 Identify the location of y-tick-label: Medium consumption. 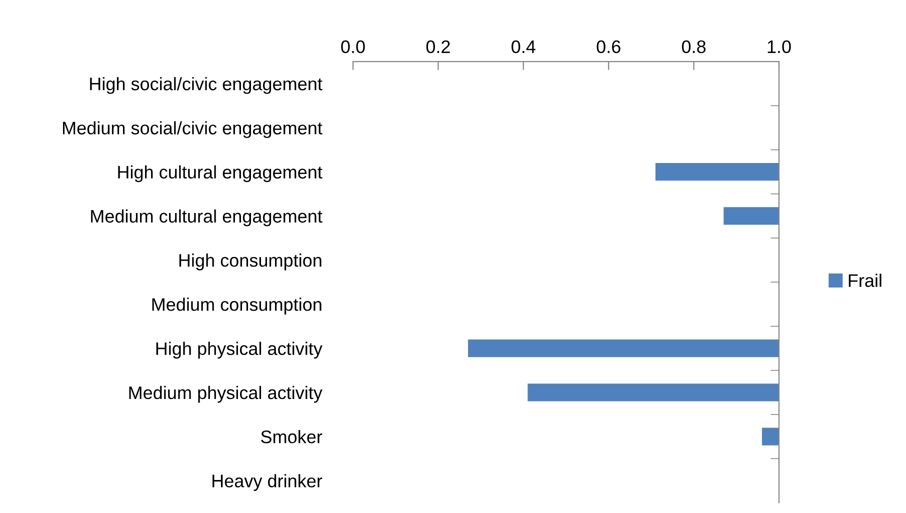
(237, 306).